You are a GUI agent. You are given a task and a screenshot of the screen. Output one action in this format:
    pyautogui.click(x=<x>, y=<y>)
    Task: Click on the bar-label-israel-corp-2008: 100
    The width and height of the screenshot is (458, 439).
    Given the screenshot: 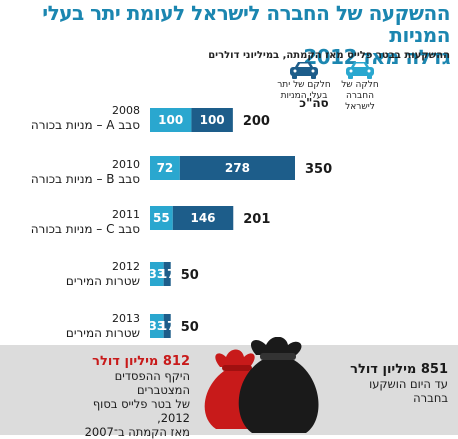 What is the action you would take?
    pyautogui.click(x=212, y=120)
    